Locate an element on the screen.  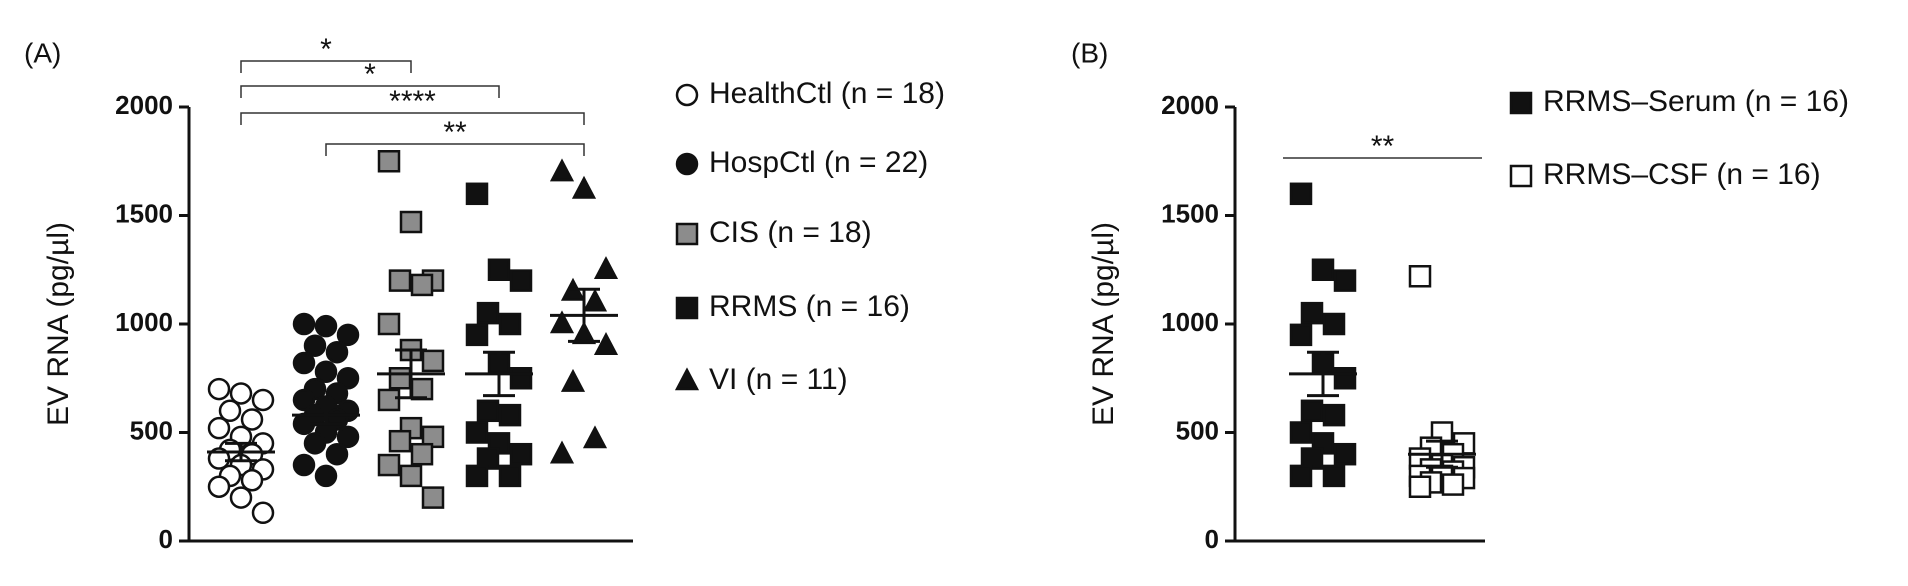
legend-label: RRMS–Serum (n = 16) is located at coordinates (1696, 101).